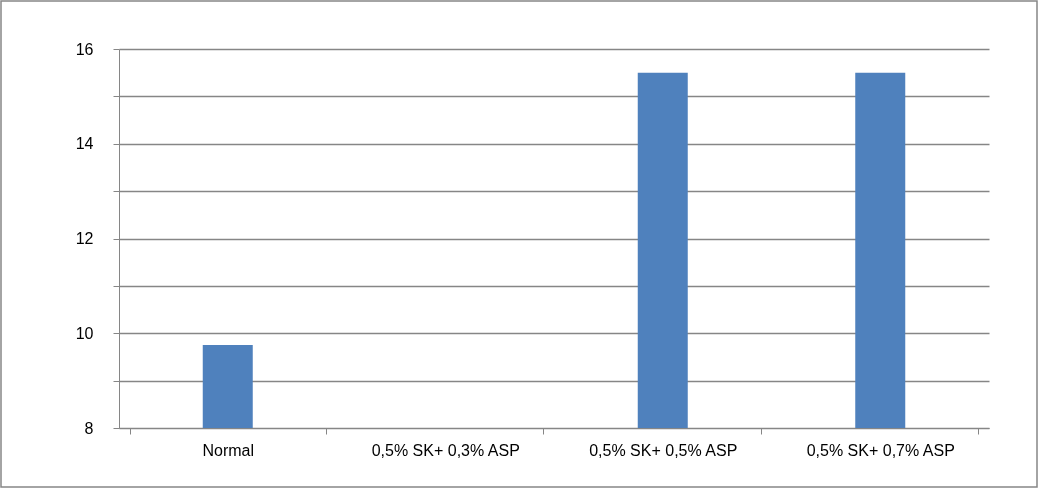 This screenshot has height=489, width=1039. Describe the element at coordinates (880, 450) in the screenshot. I see `x-tick-label: 0,5% SK+ 0,7% ASP` at that location.